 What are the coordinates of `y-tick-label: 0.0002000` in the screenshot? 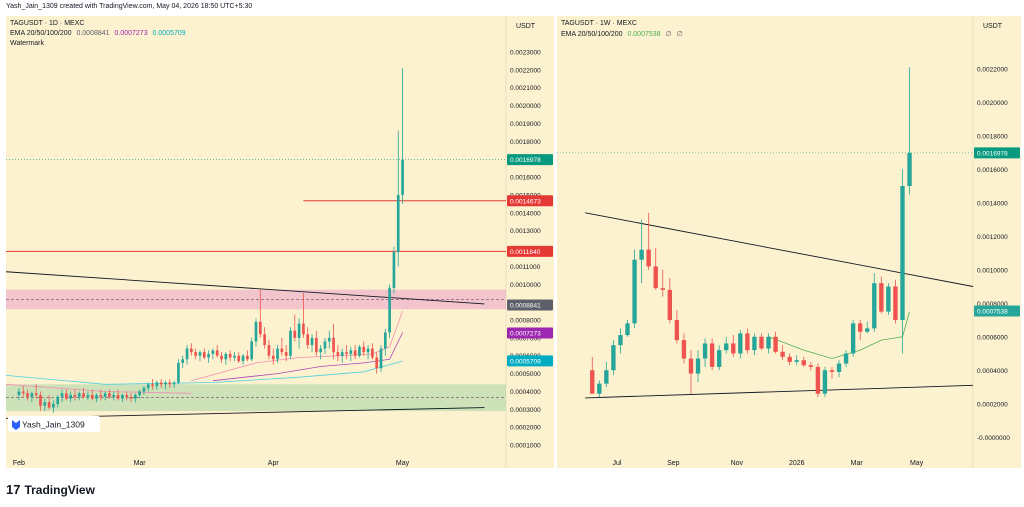 It's located at (525, 428).